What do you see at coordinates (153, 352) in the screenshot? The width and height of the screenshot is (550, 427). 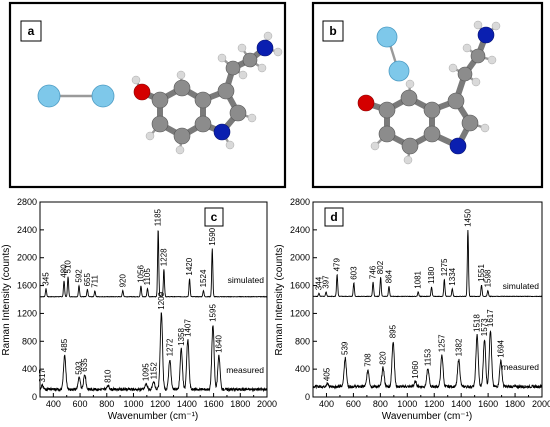 I see `chart-c-measured-trace` at bounding box center [153, 352].